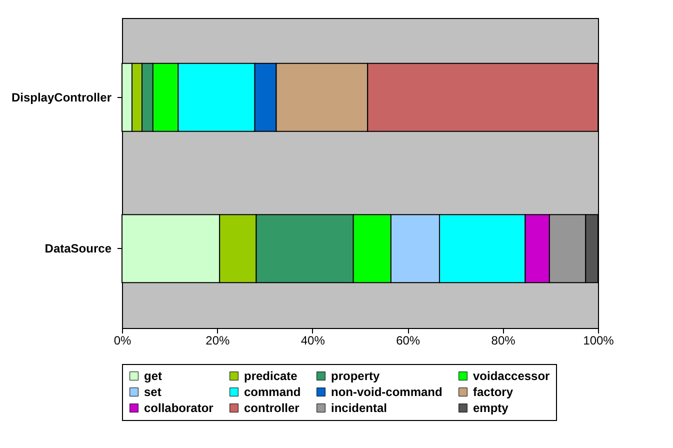 The height and width of the screenshot is (448, 673). I want to click on x-tick-label: 100%, so click(598, 341).